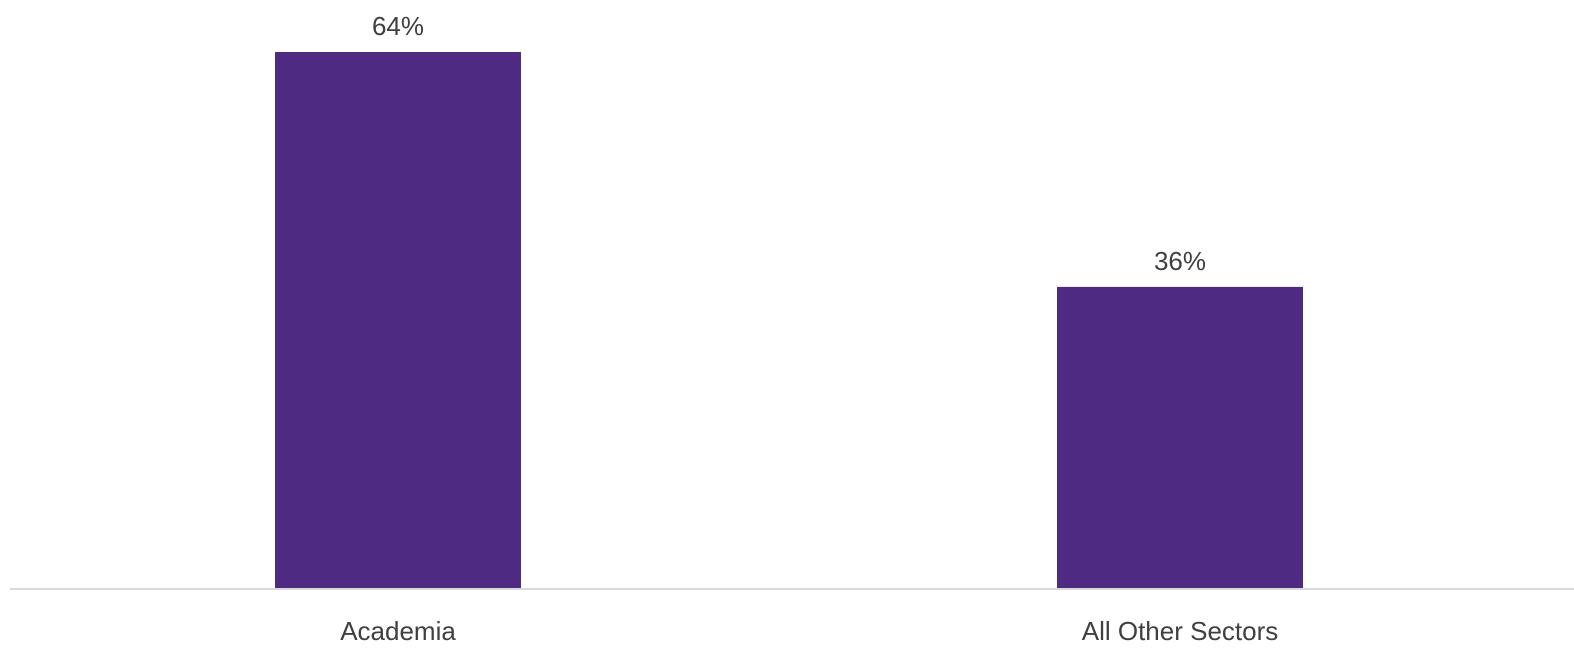 Image resolution: width=1574 pixels, height=648 pixels. I want to click on bar-academia, so click(398, 320).